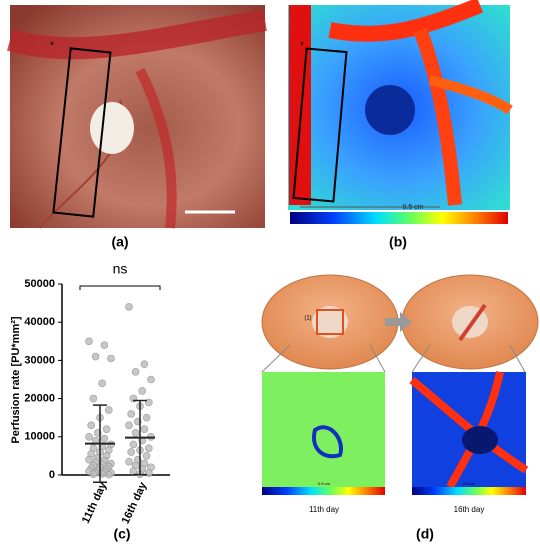  What do you see at coordinates (39, 284) in the screenshot?
I see `y-tick-label: 50000` at bounding box center [39, 284].